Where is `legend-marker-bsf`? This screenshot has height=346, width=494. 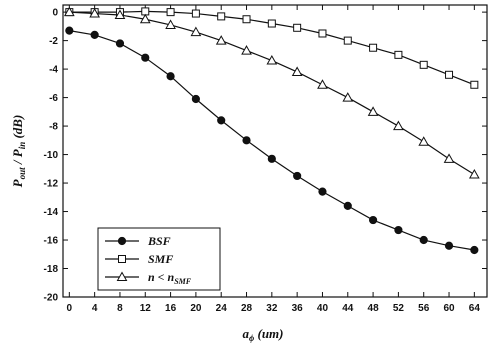
legend-marker-bsf is located at coordinates (122, 241).